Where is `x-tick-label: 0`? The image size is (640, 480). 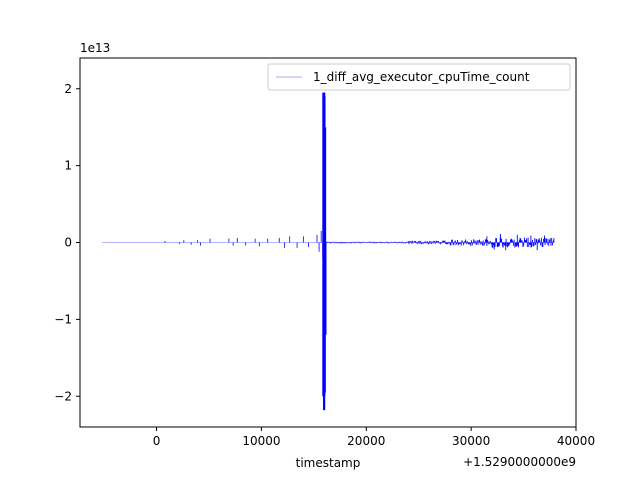
x-tick-label: 0 is located at coordinates (157, 441).